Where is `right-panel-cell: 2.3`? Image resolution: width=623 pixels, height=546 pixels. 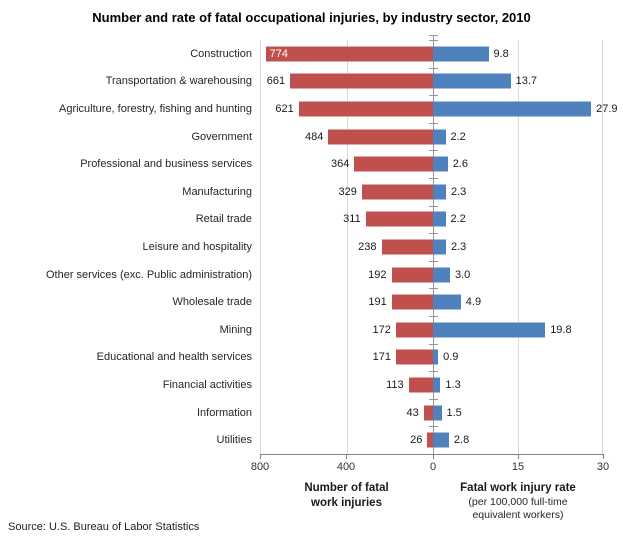
right-panel-cell: 2.3 is located at coordinates (518, 192).